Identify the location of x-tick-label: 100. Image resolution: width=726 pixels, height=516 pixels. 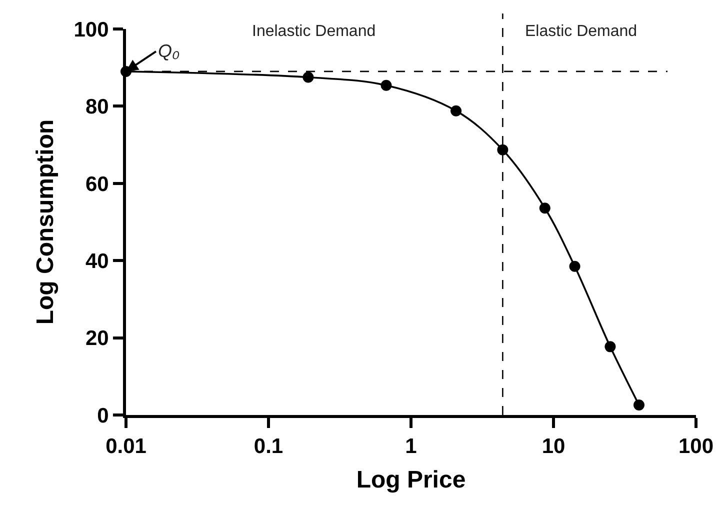
(696, 446).